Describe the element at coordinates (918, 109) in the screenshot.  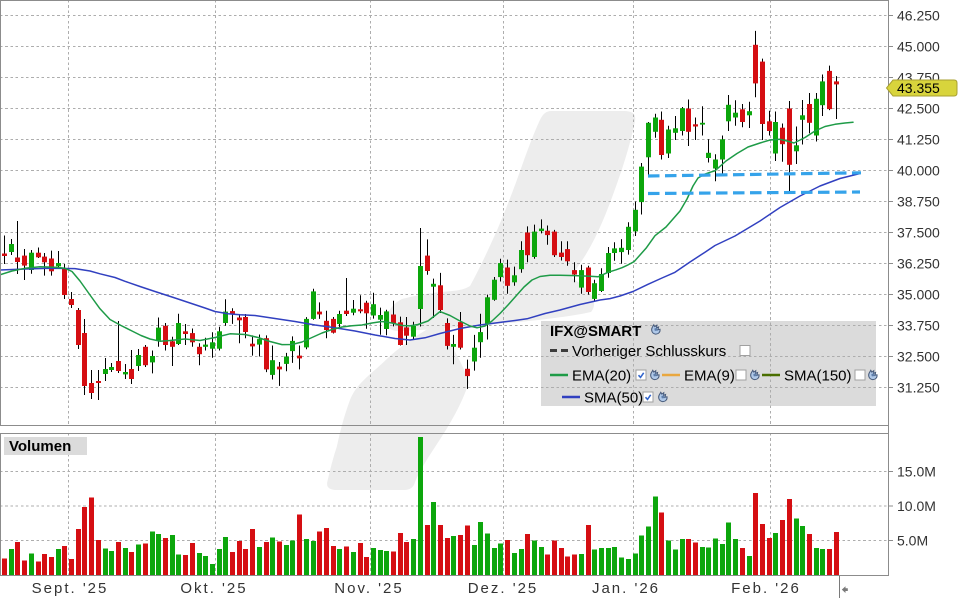
I see `svg-text: 42.500` at that location.